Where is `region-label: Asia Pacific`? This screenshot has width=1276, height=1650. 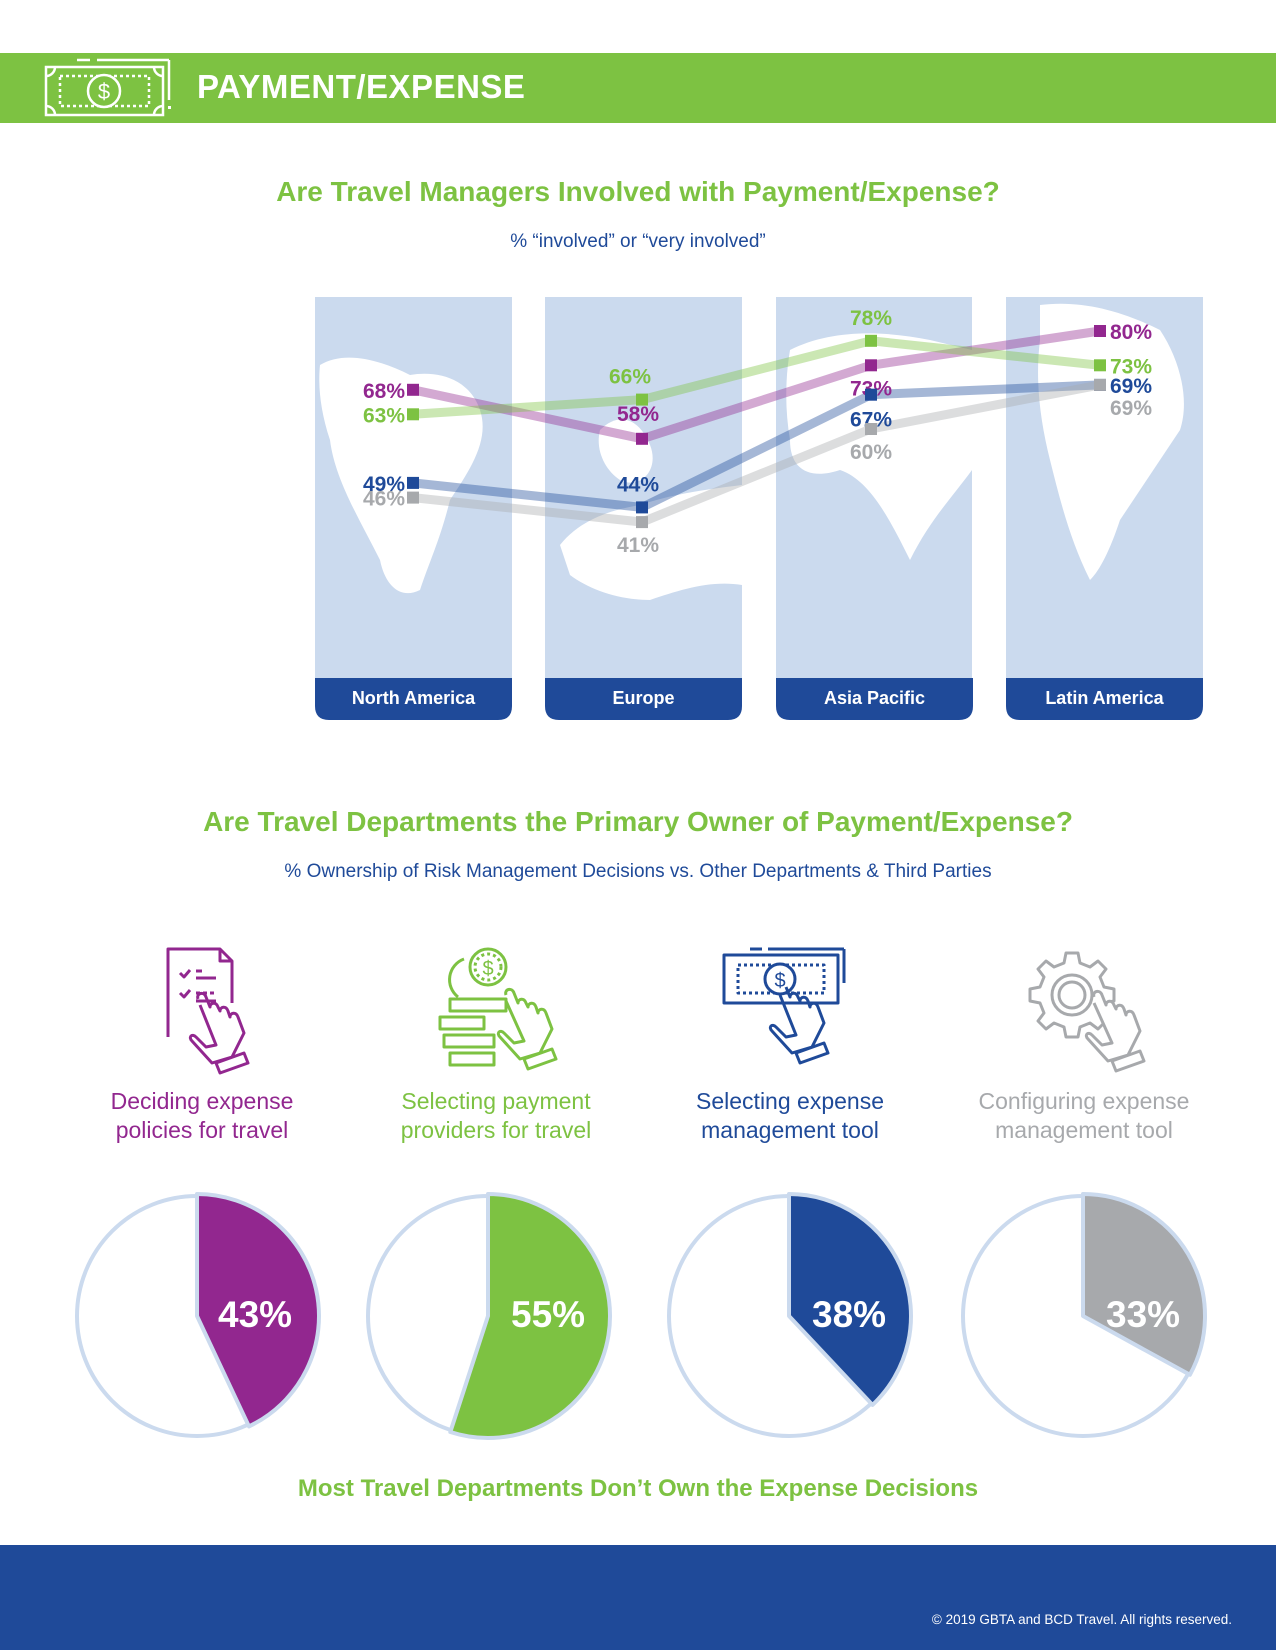 region-label: Asia Pacific is located at coordinates (874, 698).